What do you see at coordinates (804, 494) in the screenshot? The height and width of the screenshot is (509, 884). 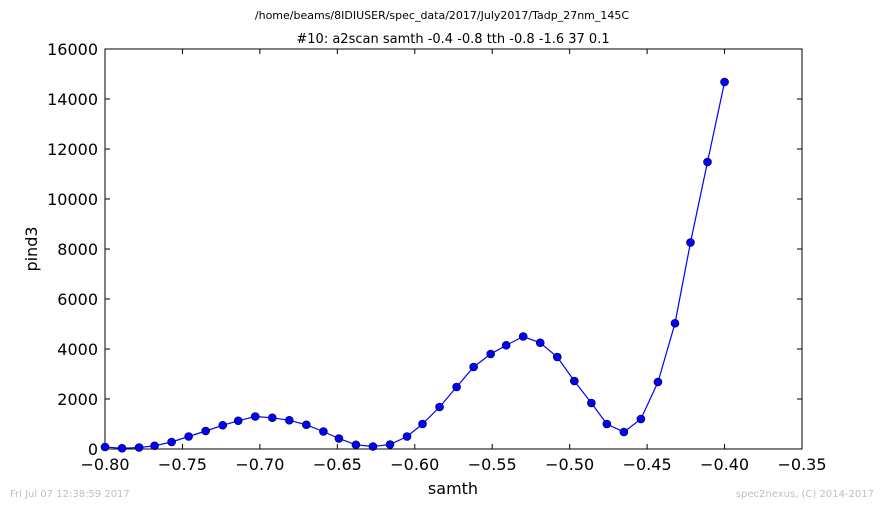 I see `footer-credit: spec2nexus, (C) 2014-2017` at bounding box center [804, 494].